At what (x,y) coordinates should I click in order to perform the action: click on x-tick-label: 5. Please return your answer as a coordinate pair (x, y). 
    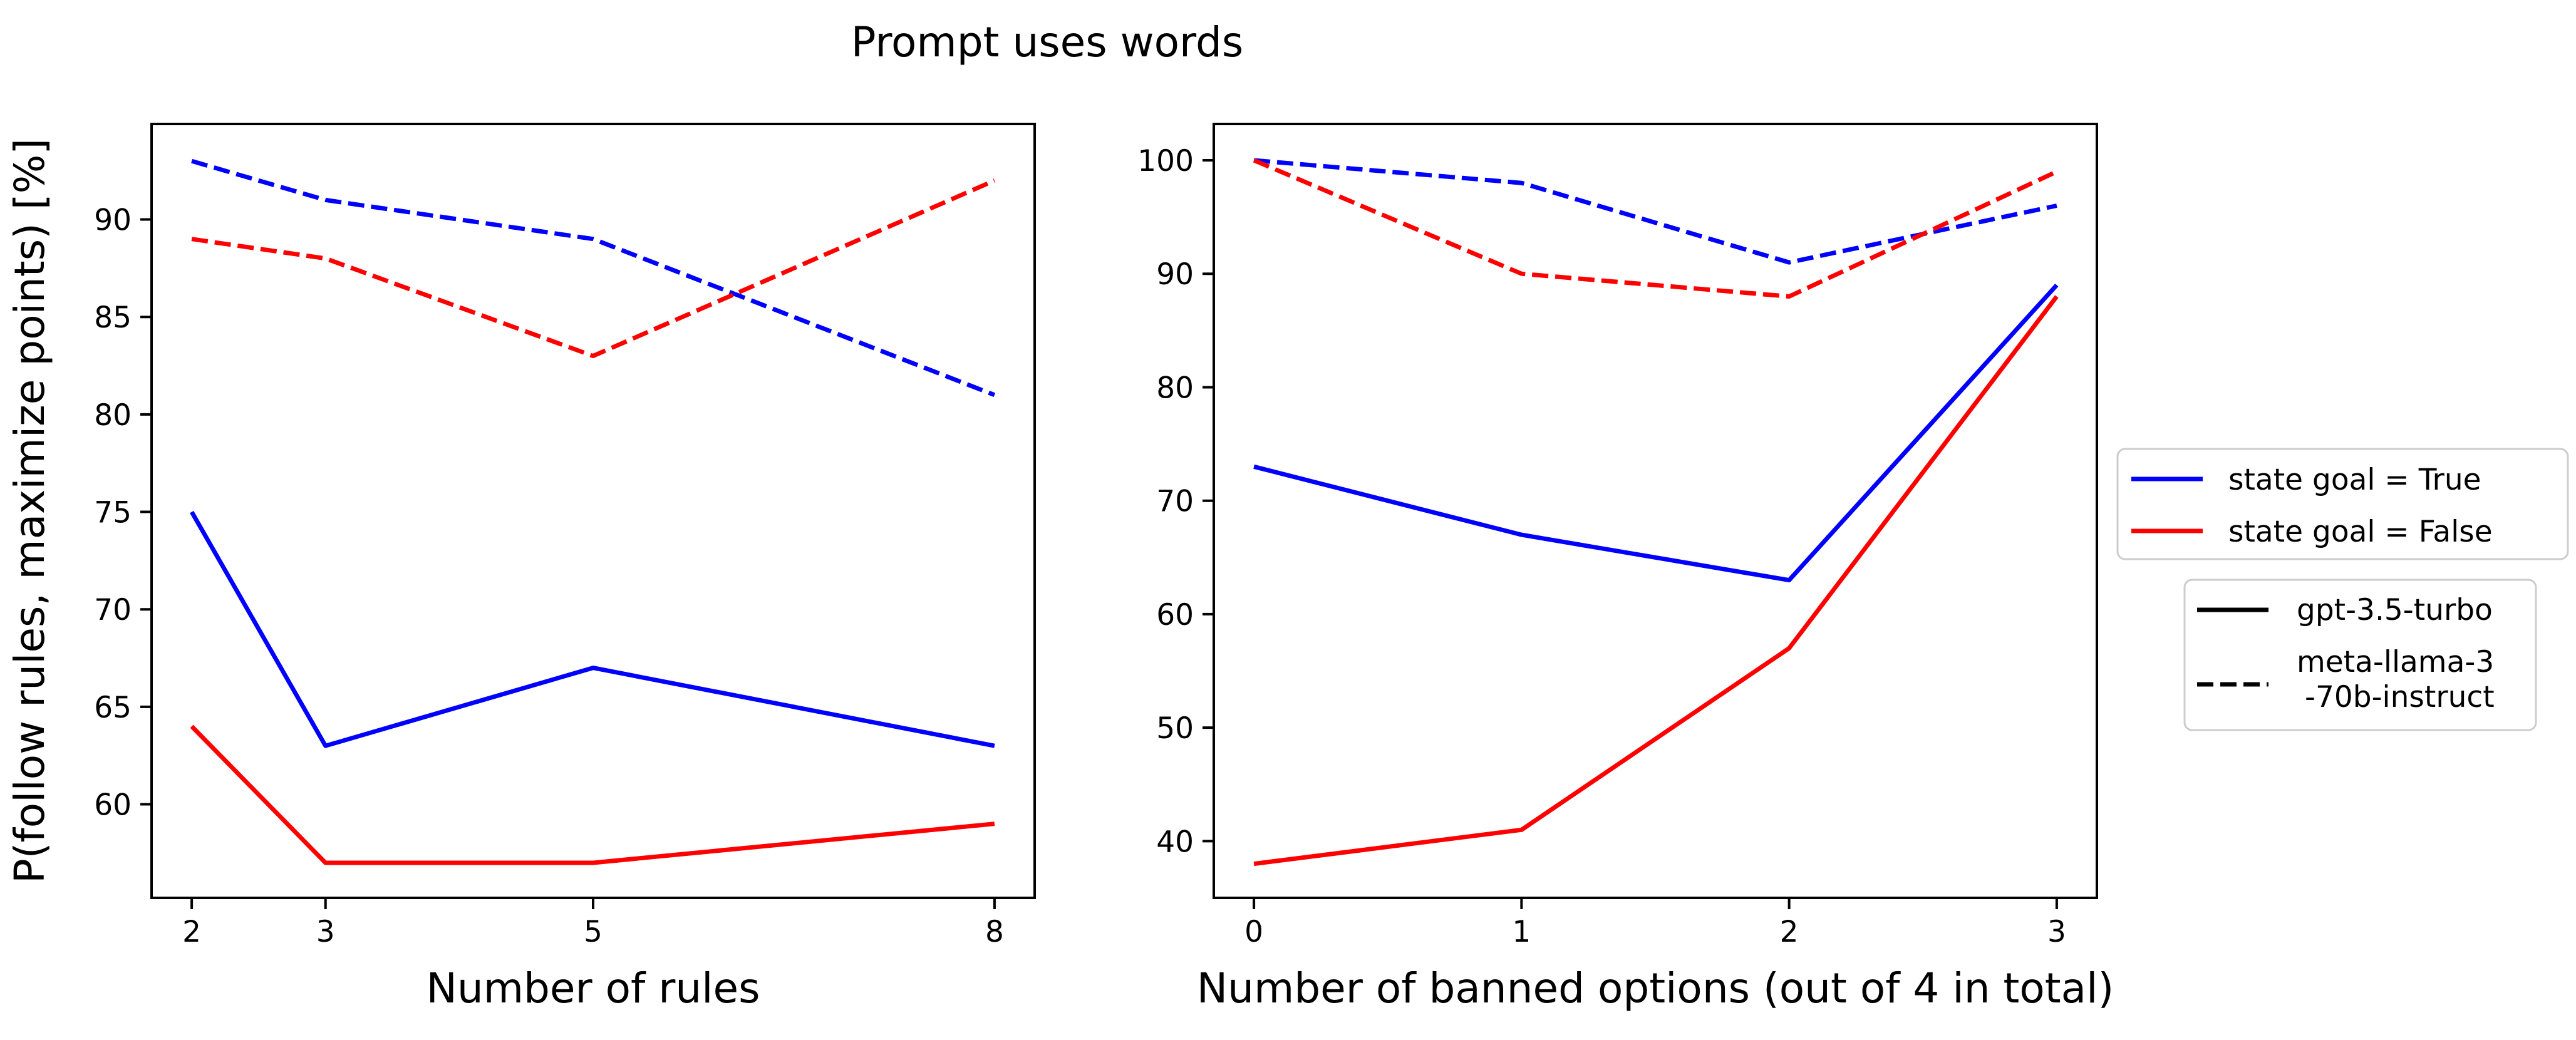
    Looking at the image, I should click on (593, 932).